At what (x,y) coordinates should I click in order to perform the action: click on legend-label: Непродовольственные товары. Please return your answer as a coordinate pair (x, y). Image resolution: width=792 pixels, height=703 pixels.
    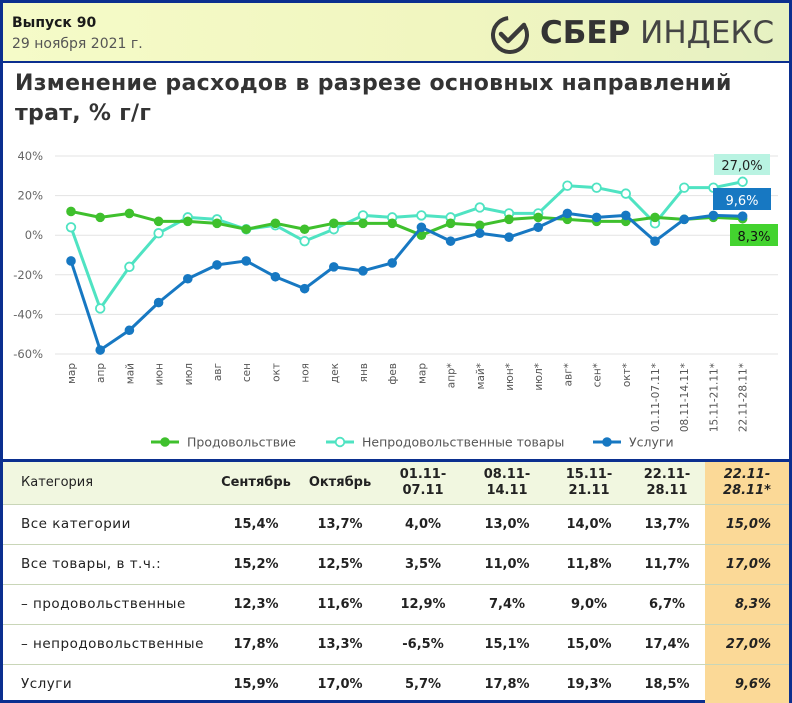
    Looking at the image, I should click on (463, 442).